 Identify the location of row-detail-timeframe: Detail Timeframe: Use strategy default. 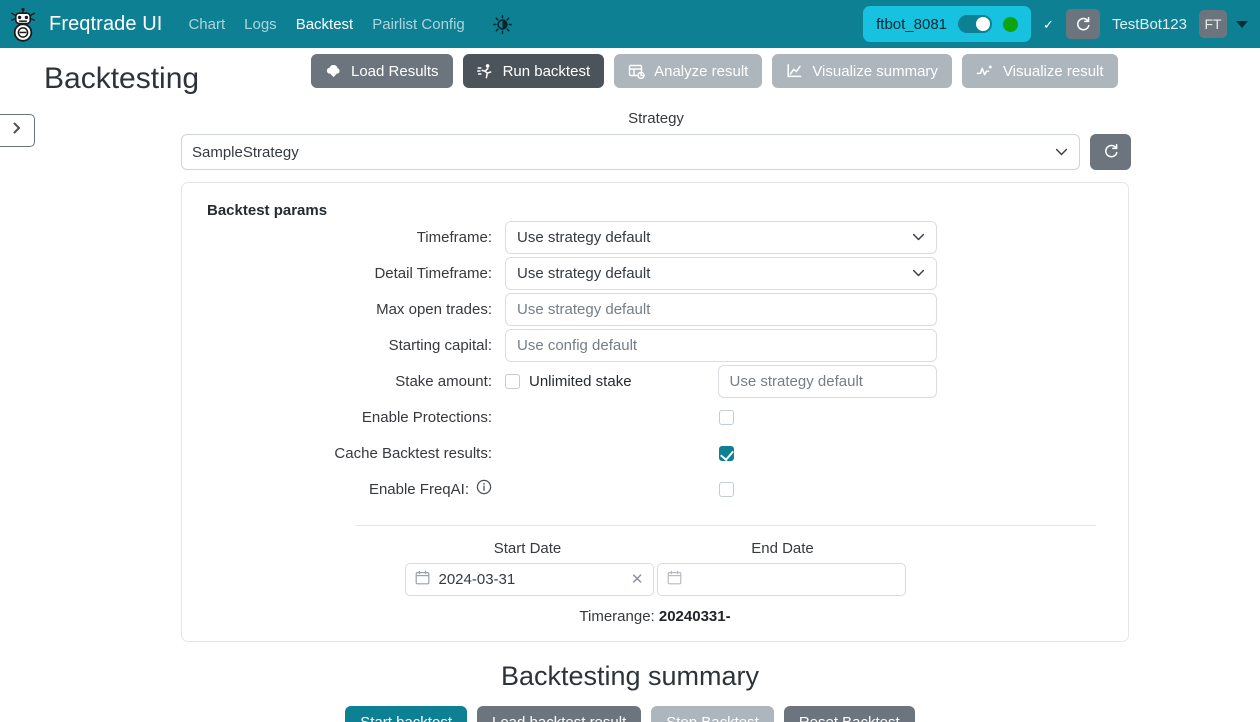
(655, 273).